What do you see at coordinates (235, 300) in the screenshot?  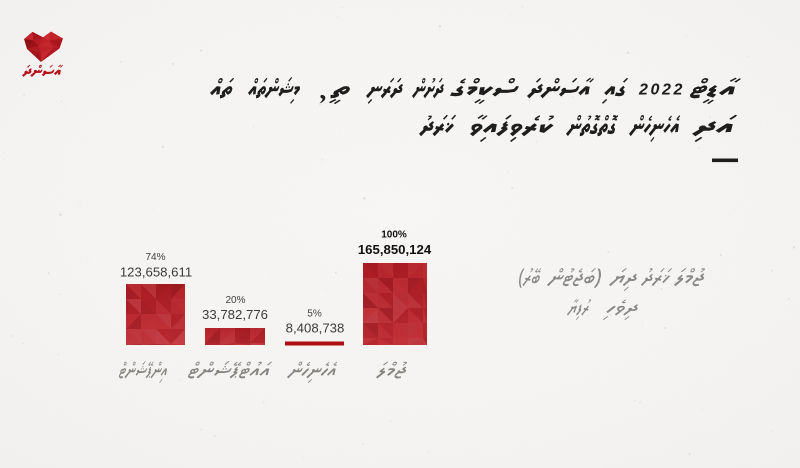 I see `svg-text: 20%` at bounding box center [235, 300].